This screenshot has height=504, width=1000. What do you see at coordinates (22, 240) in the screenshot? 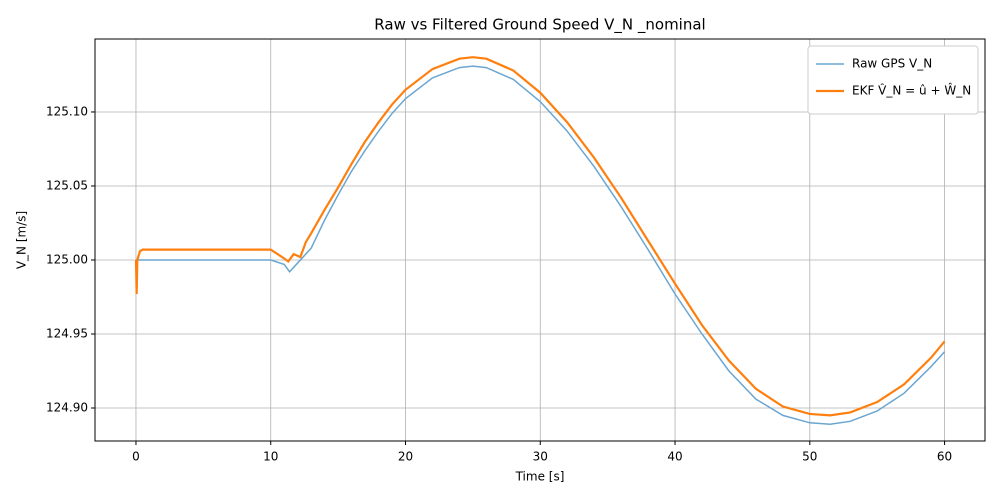
I see `y-axis-label: V_N [m/s]` at bounding box center [22, 240].